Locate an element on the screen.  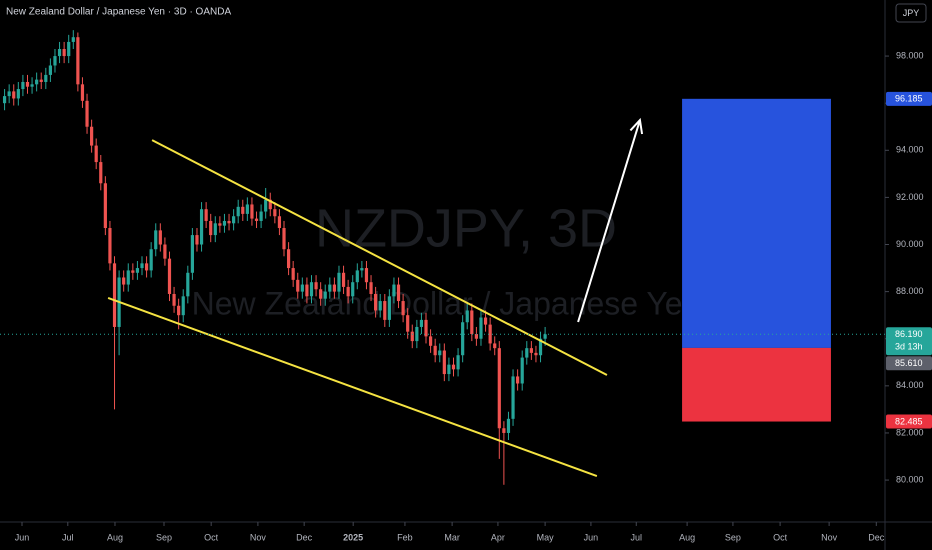
currency-button is located at coordinates (911, 13).